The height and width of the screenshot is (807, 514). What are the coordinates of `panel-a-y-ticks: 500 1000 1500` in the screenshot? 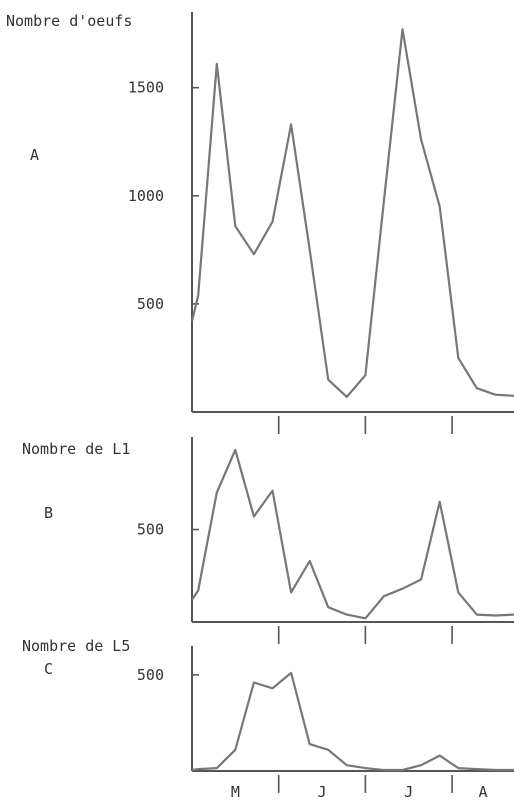 It's located at (163, 196).